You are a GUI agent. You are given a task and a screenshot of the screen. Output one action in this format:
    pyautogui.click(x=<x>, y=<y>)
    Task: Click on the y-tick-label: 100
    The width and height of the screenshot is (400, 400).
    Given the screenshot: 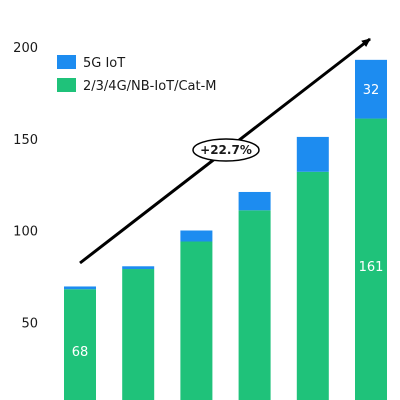 What is the action you would take?
    pyautogui.click(x=25, y=232)
    